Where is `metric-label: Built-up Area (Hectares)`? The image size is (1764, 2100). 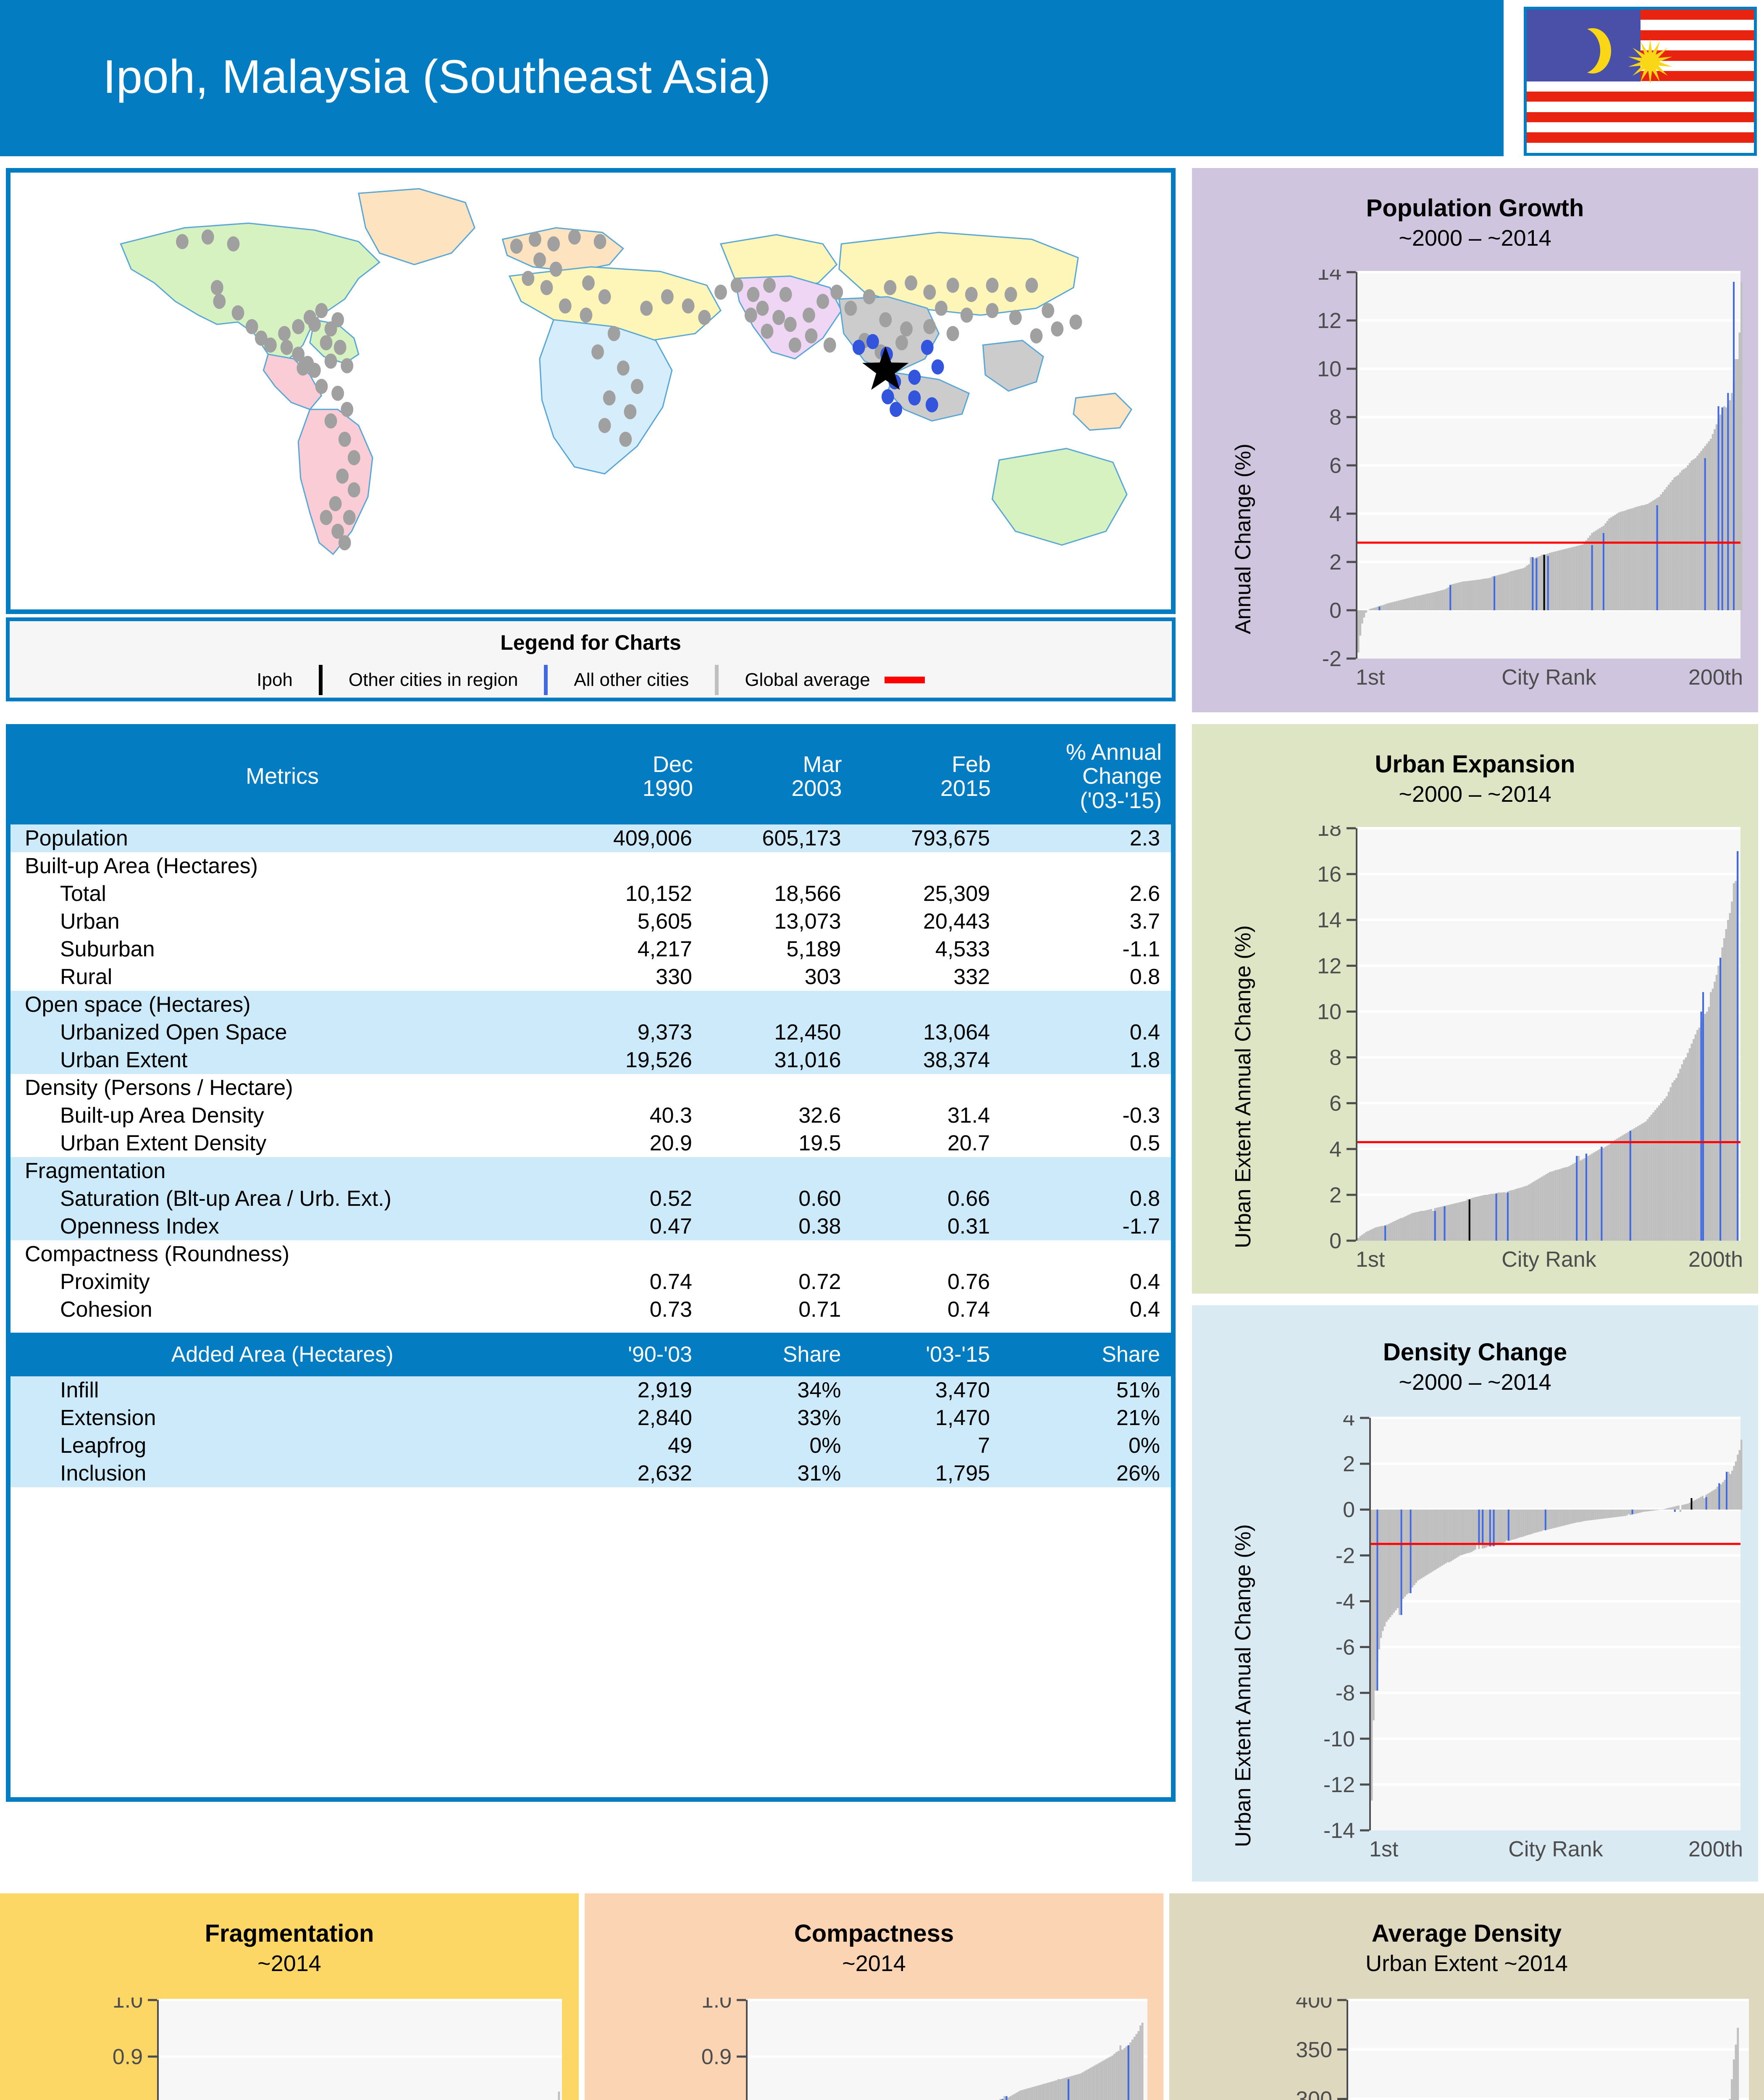 metric-label: Built-up Area (Hectares) is located at coordinates (282, 866).